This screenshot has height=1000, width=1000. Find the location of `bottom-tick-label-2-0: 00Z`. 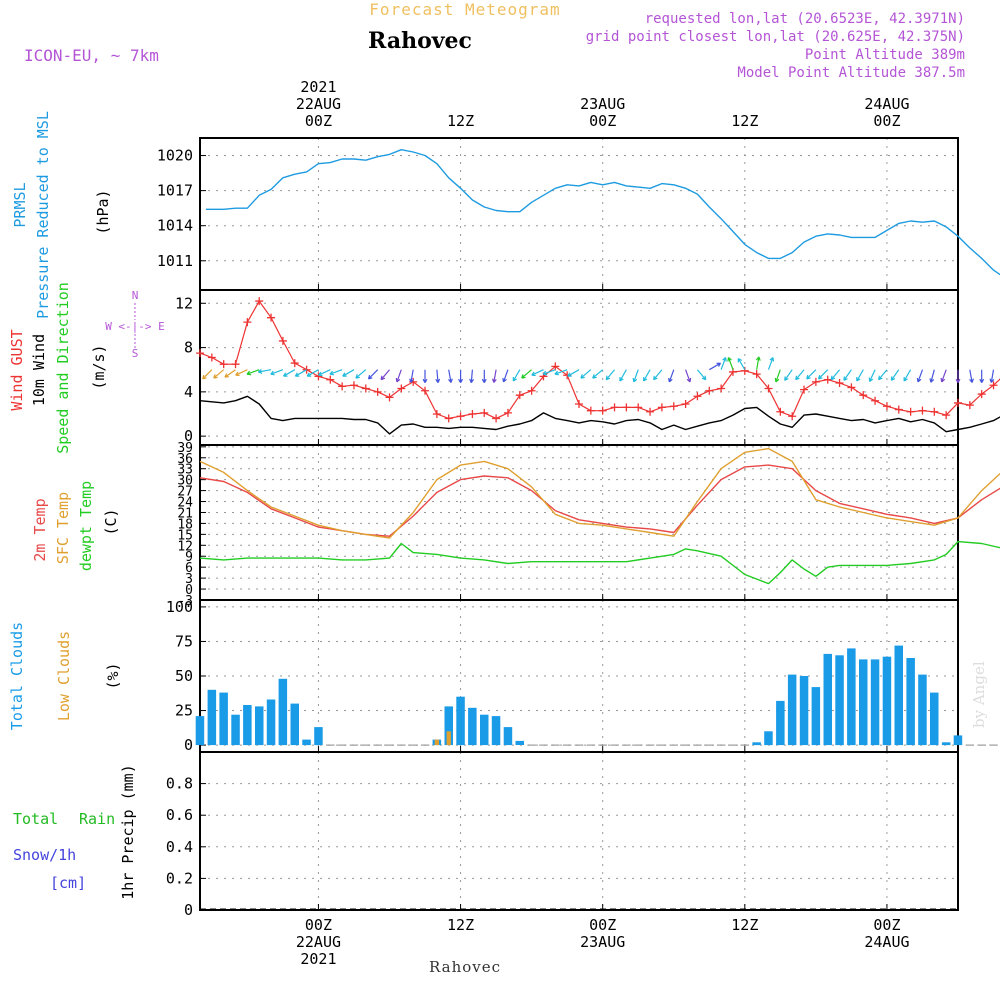

bottom-tick-label-2-0: 00Z is located at coordinates (602, 925).